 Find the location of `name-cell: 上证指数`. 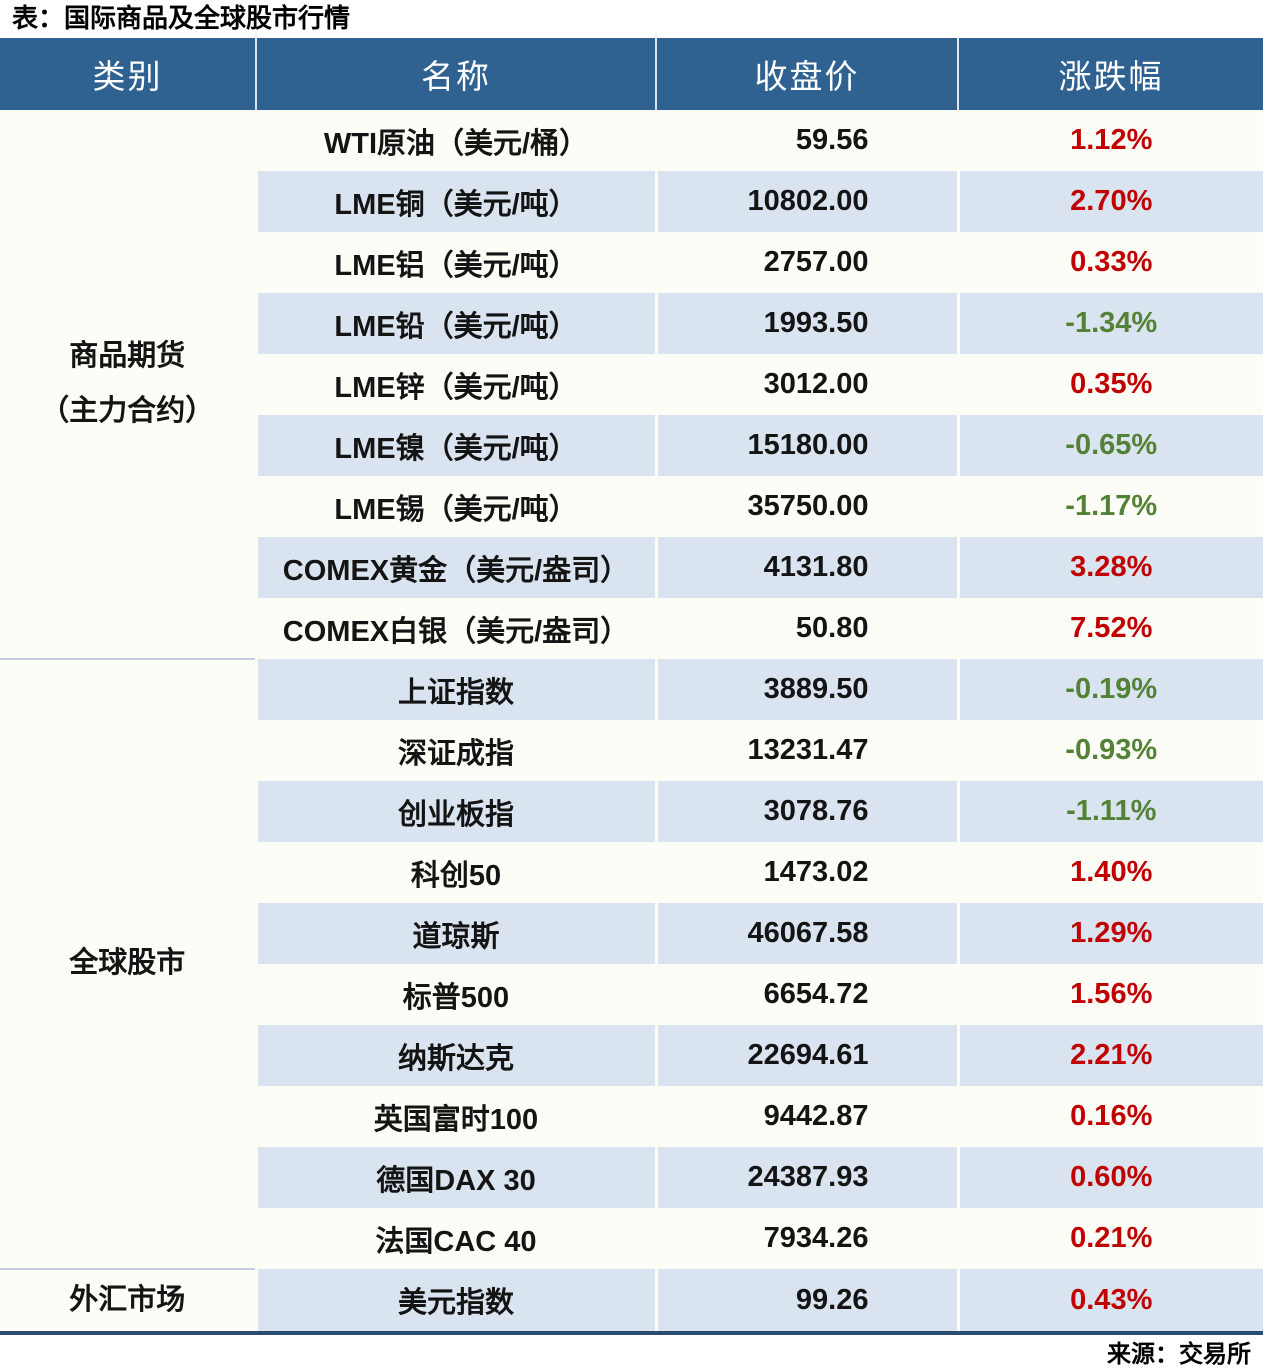

name-cell: 上证指数 is located at coordinates (455, 689).